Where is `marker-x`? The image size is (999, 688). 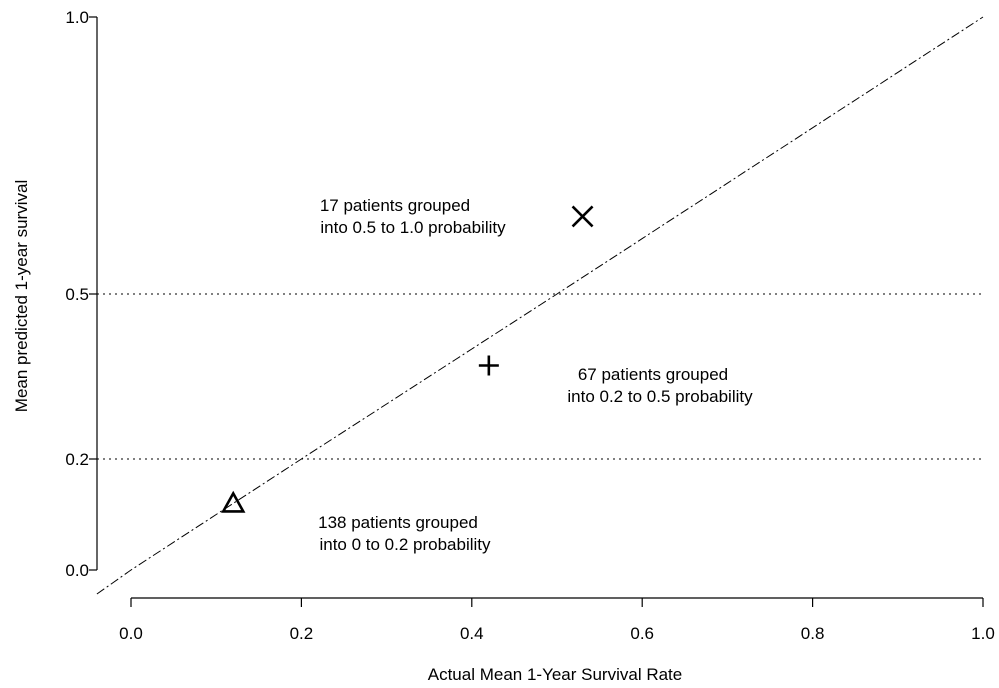 marker-x is located at coordinates (582, 216).